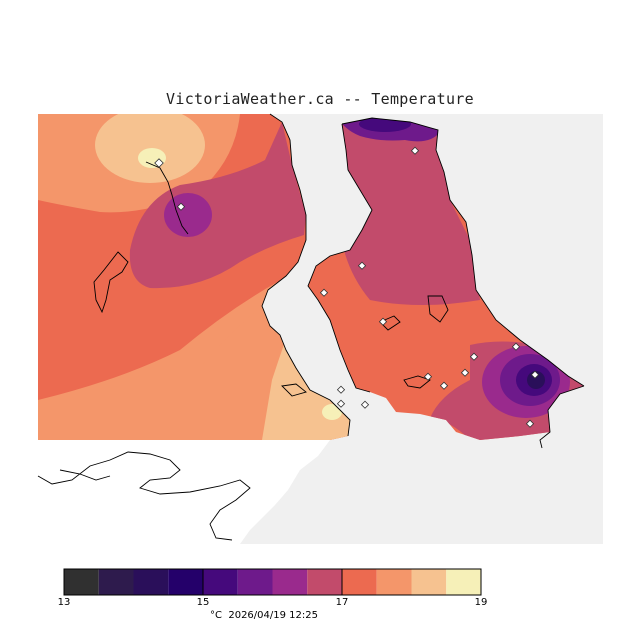 This screenshot has height=640, width=640. Describe the element at coordinates (216, 615) in the screenshot. I see `units-label: °C` at that location.